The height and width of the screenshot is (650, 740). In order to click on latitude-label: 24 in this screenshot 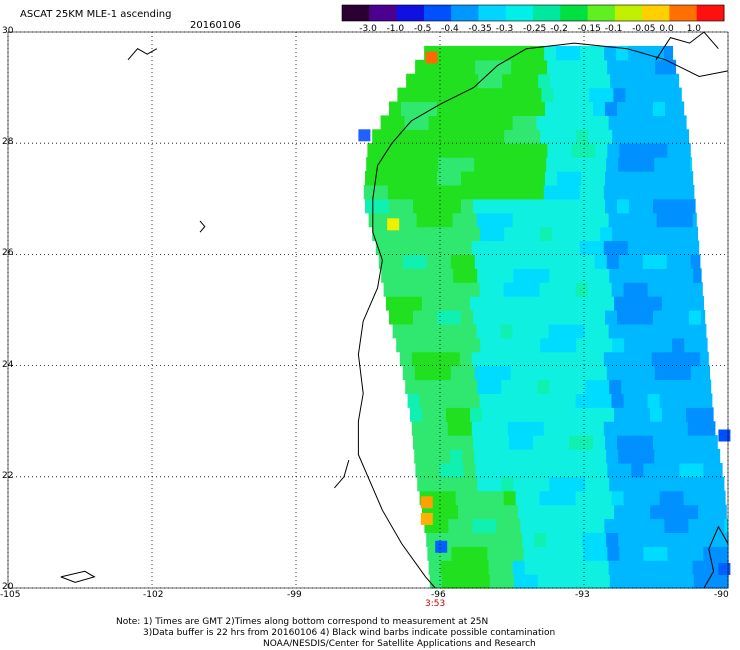, I will do `click(8, 364)`.